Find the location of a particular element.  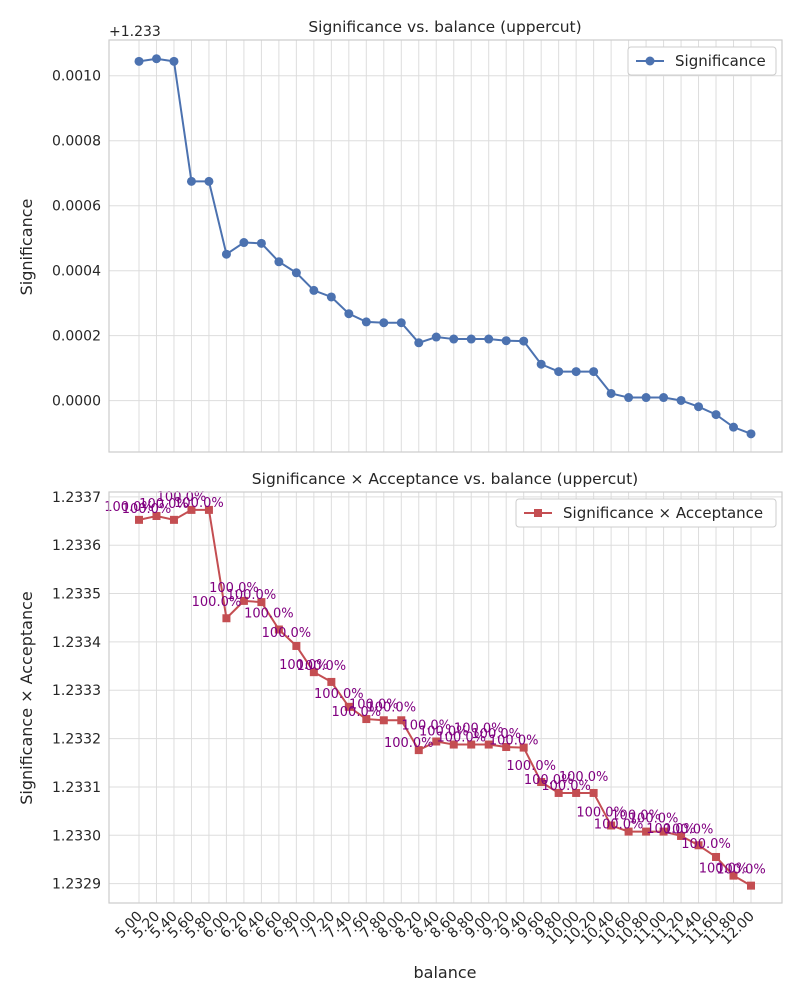

bottom-ytick-label: 1.2330 is located at coordinates (76, 836).